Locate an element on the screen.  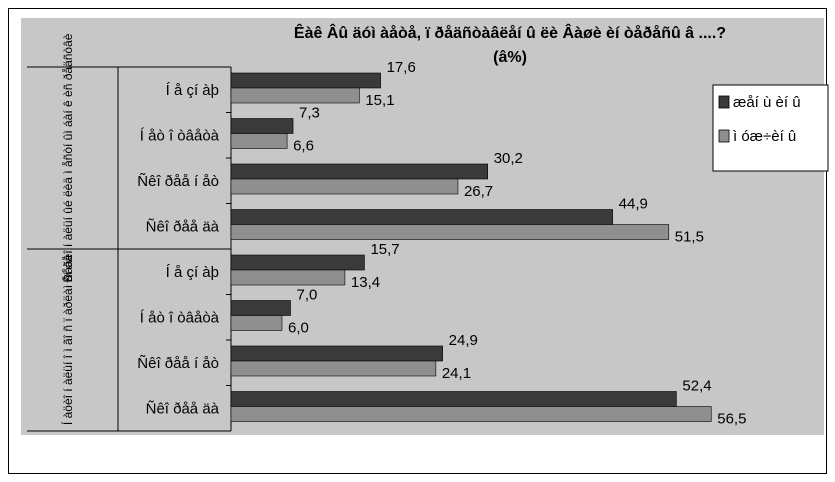
data-label: 15,1 is located at coordinates (379, 100).